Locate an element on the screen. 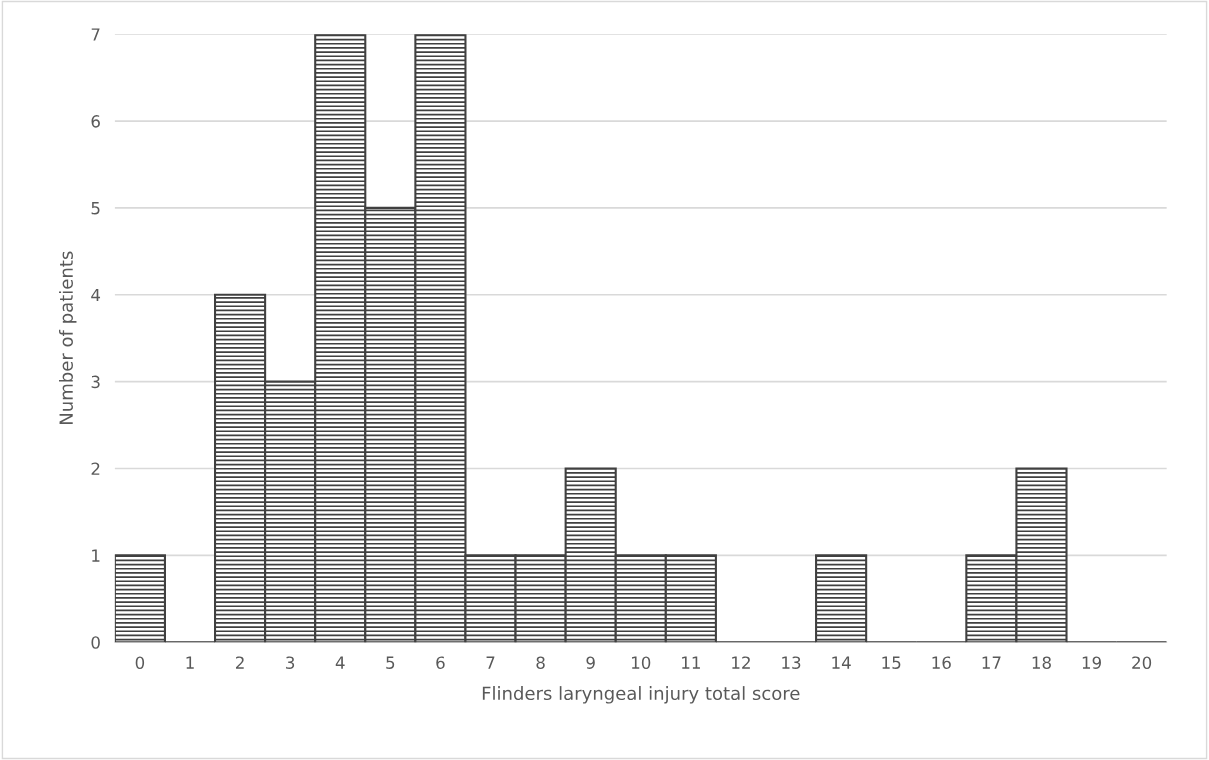 This screenshot has width=1209, height=760. x-tick-label: 12 is located at coordinates (741, 662).